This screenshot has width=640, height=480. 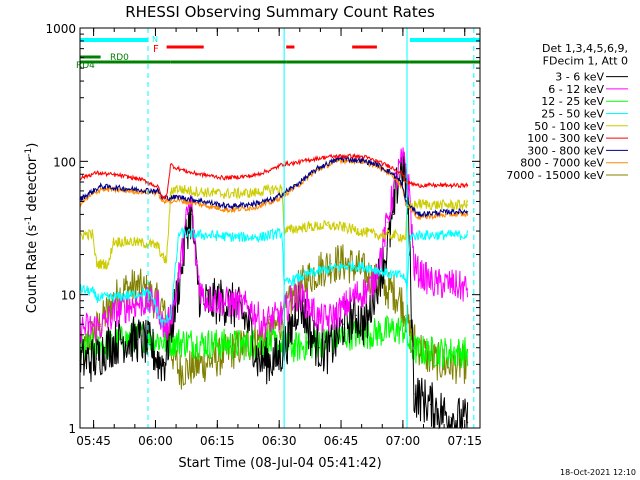 What do you see at coordinates (217, 441) in the screenshot?
I see `x-tick-label: 06:15` at bounding box center [217, 441].